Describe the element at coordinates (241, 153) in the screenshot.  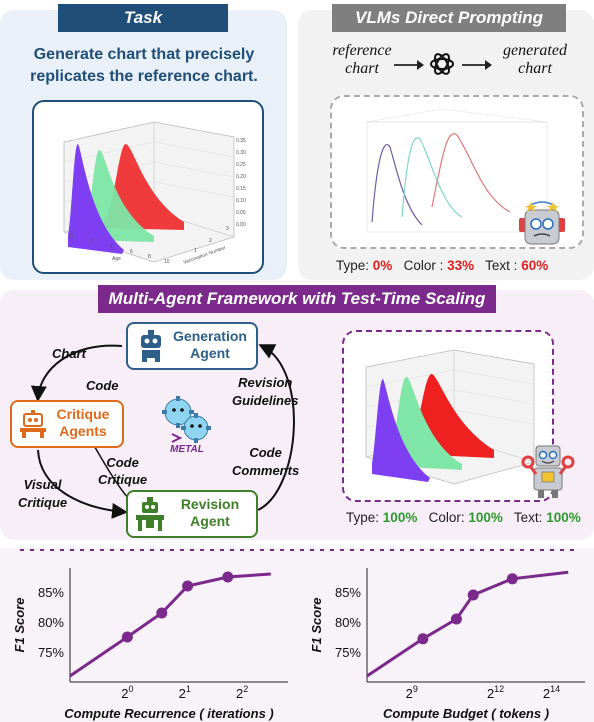
I see `z-tick: 0.30` at that location.